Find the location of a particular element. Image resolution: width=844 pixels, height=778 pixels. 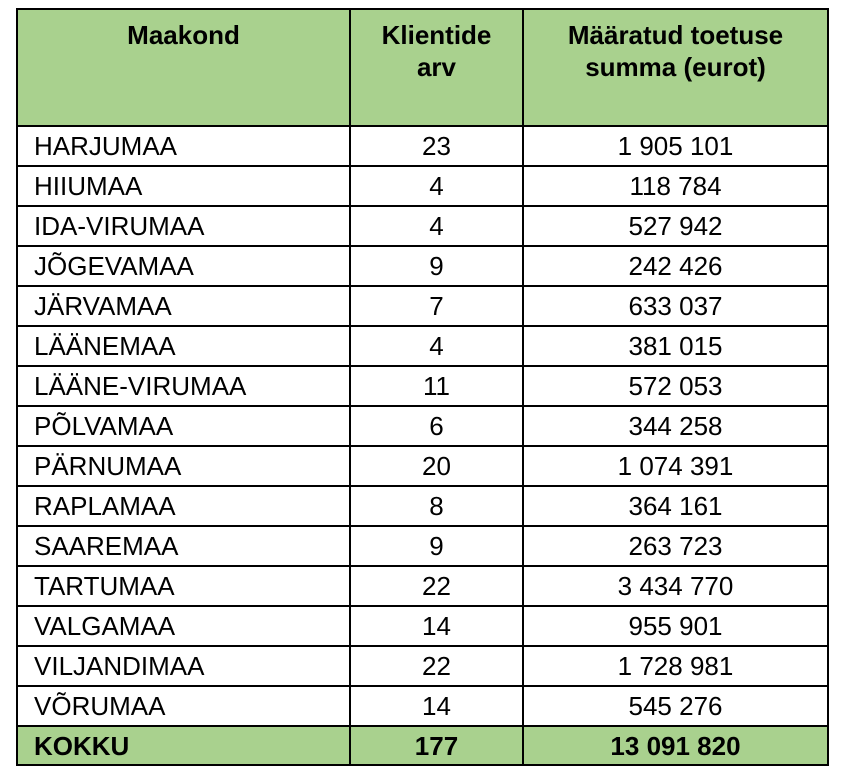

county-cell: PÕLVAMAA is located at coordinates (183, 426).